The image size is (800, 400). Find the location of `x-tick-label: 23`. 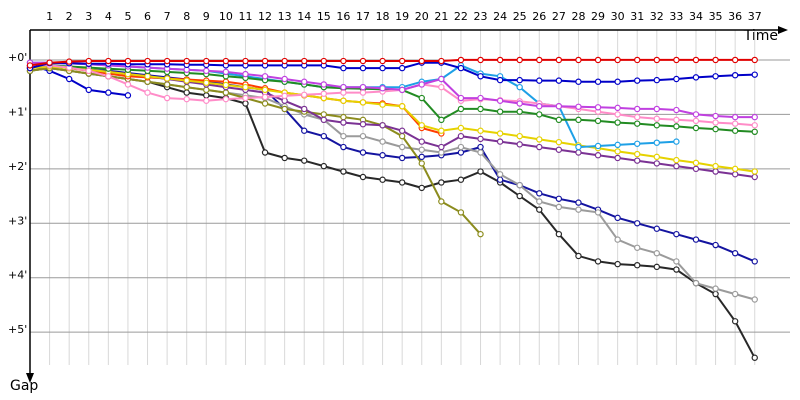

x-tick-label: 23 is located at coordinates (481, 16).